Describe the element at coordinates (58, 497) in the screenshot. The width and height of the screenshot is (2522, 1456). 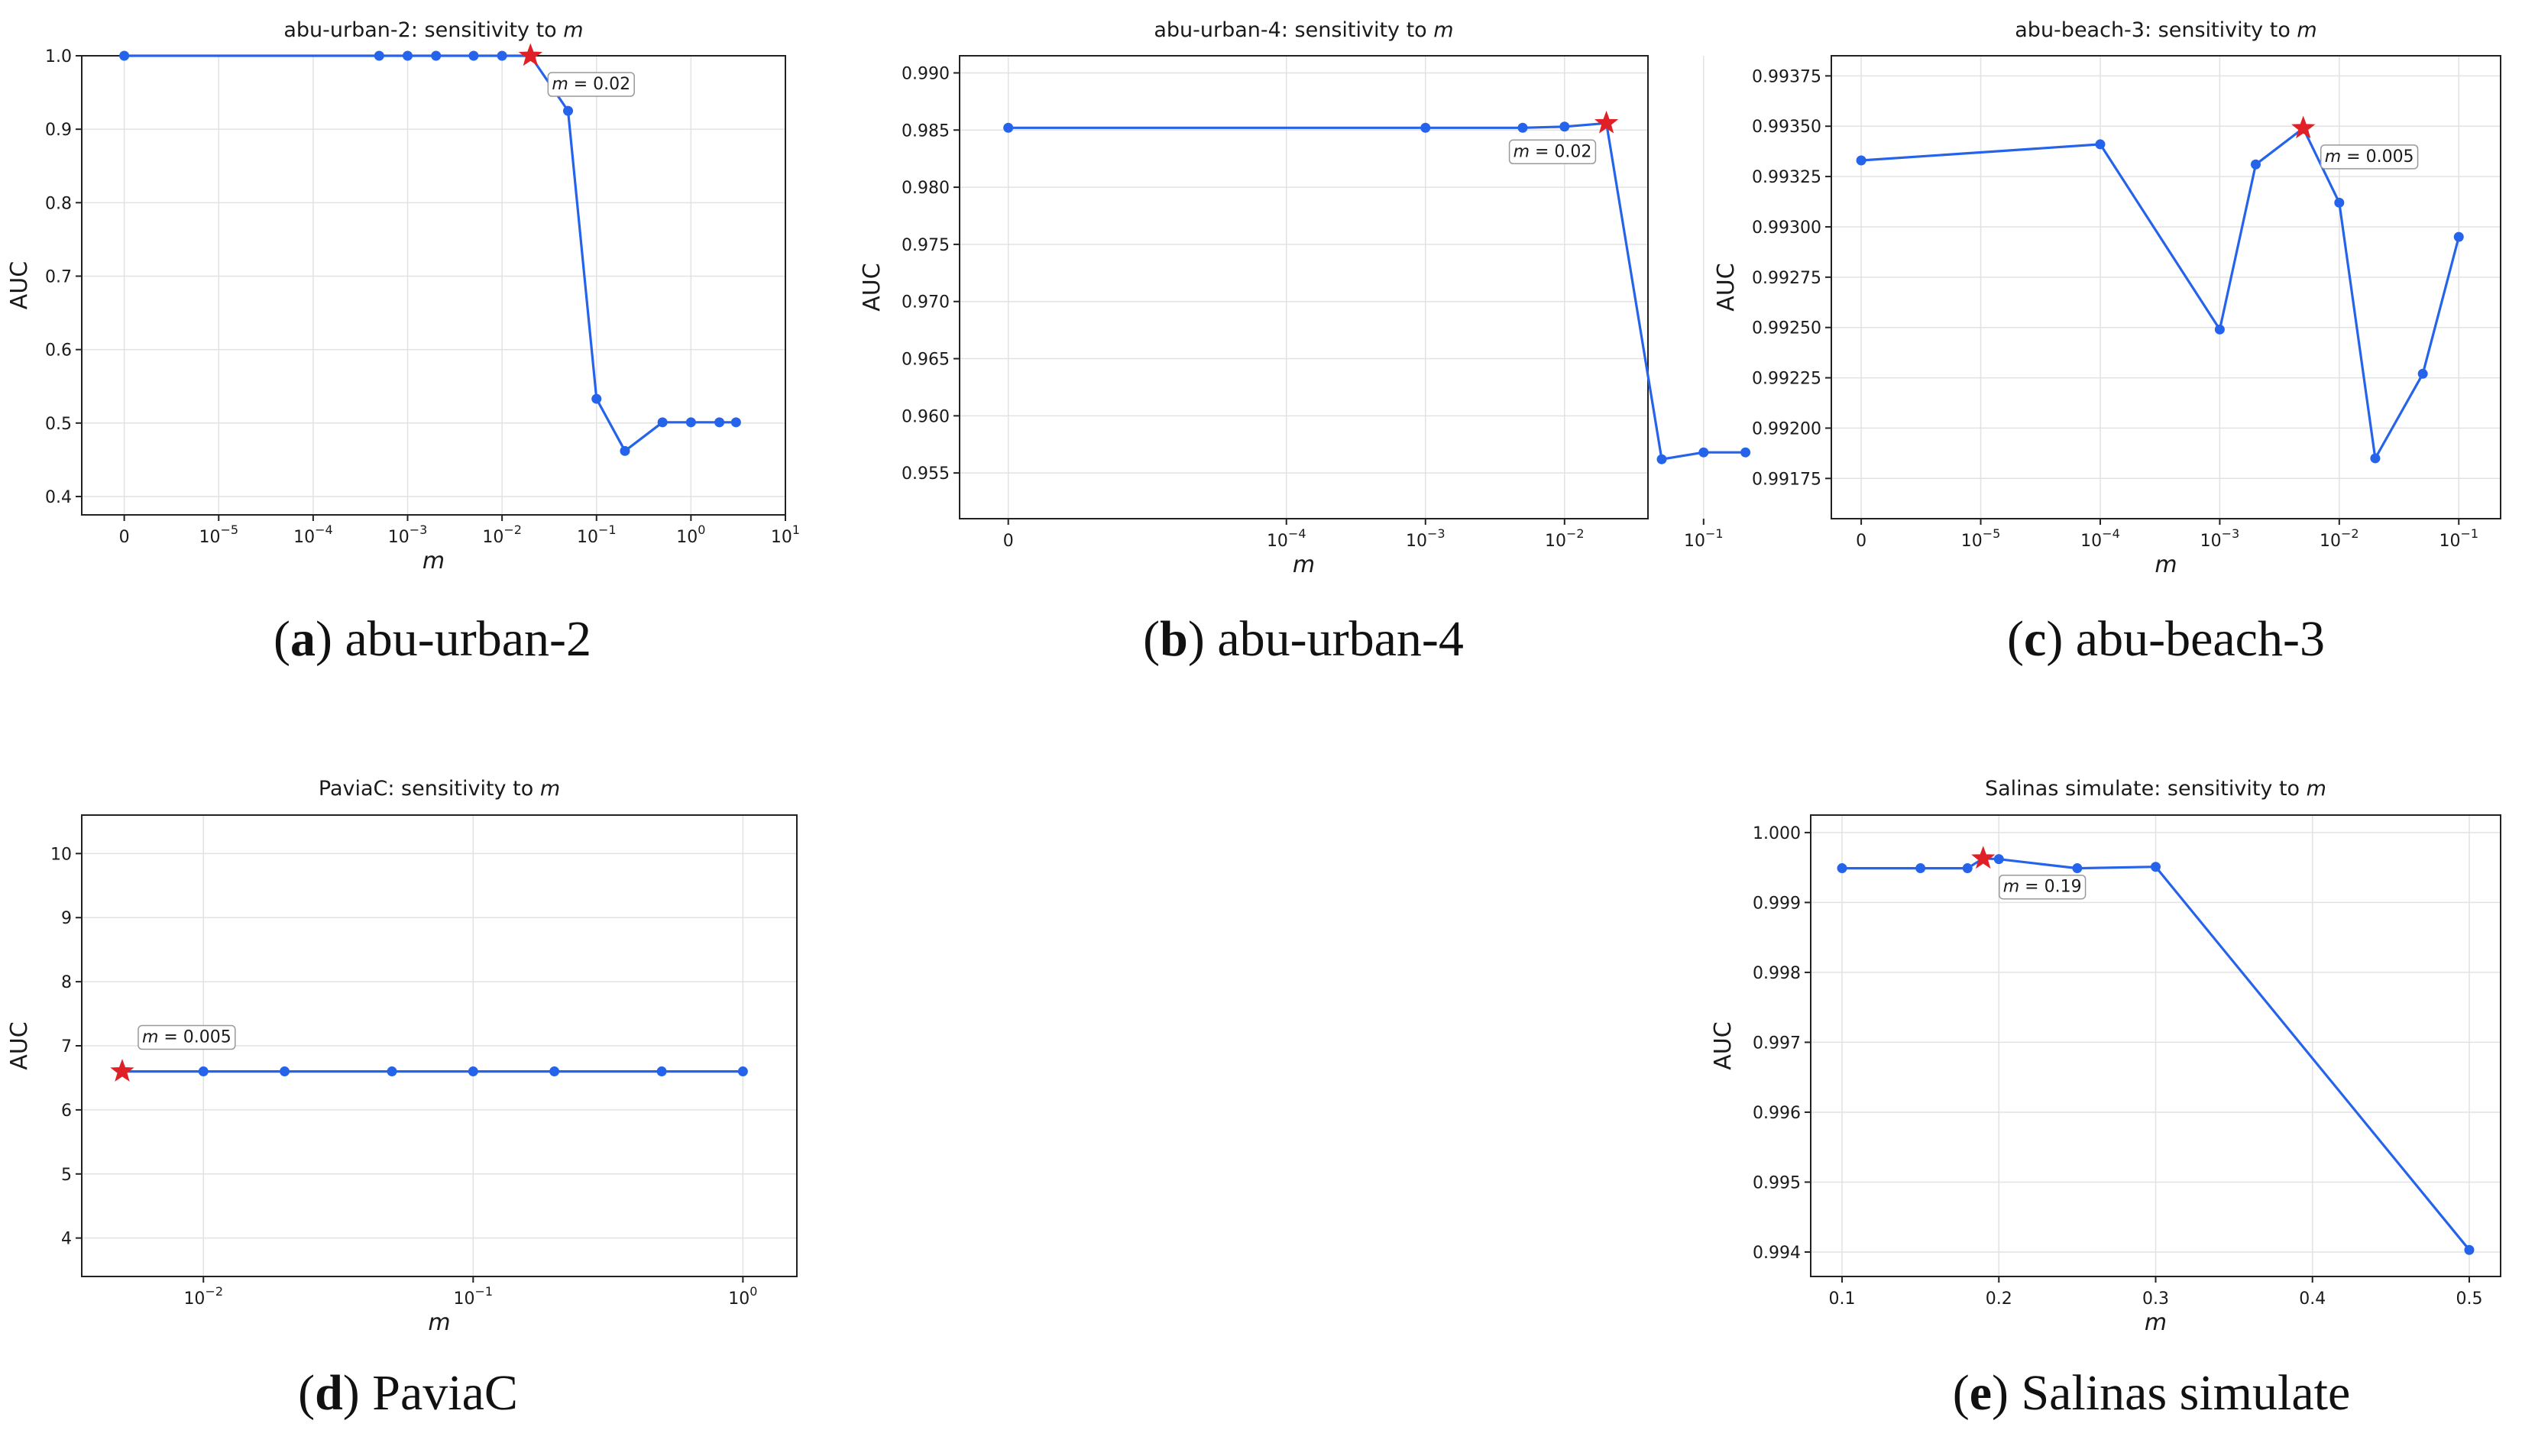
I see `y-tick-label: 0.4` at that location.